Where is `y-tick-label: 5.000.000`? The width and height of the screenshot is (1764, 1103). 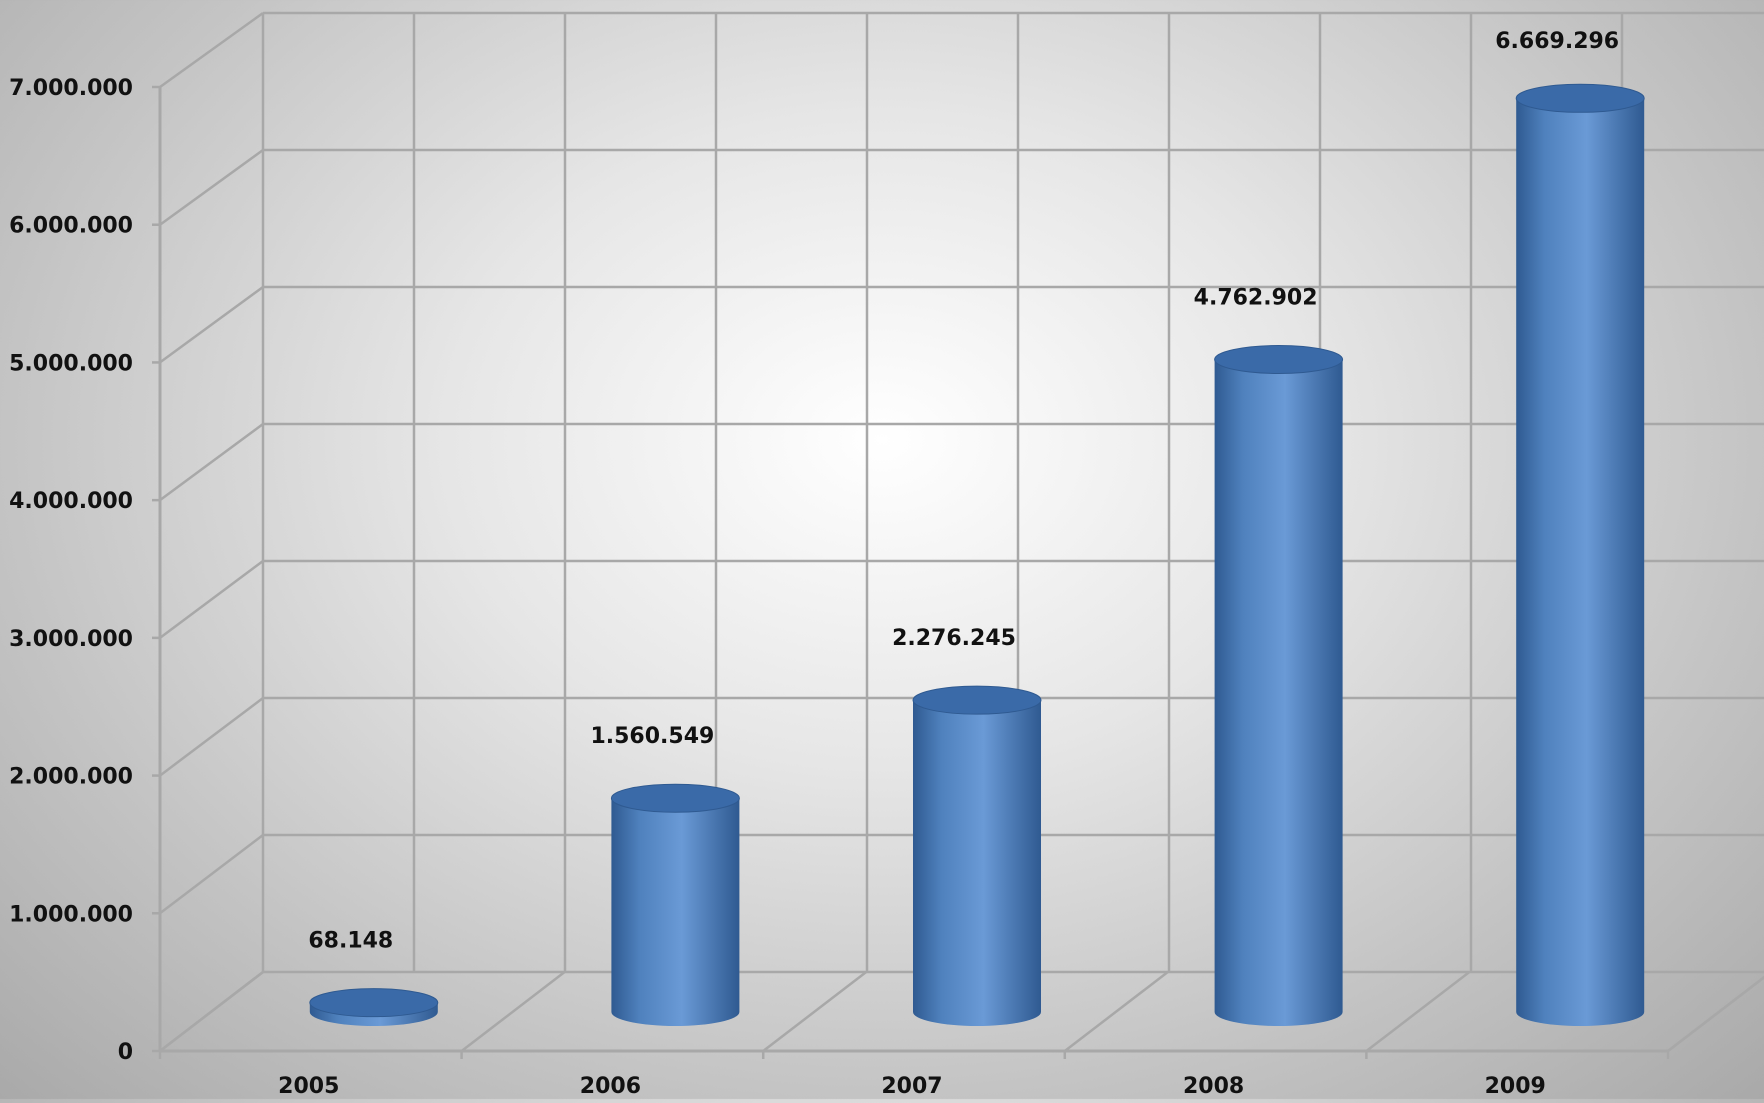 y-tick-label: 5.000.000 is located at coordinates (71, 363).